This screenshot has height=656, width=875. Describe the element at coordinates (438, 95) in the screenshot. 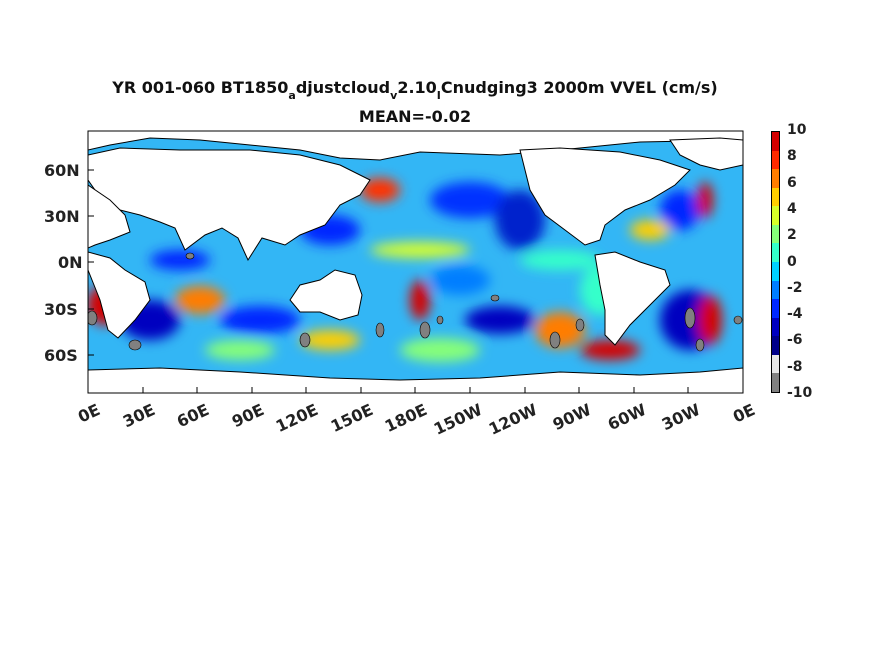

I see `title-subscript-i: I` at that location.